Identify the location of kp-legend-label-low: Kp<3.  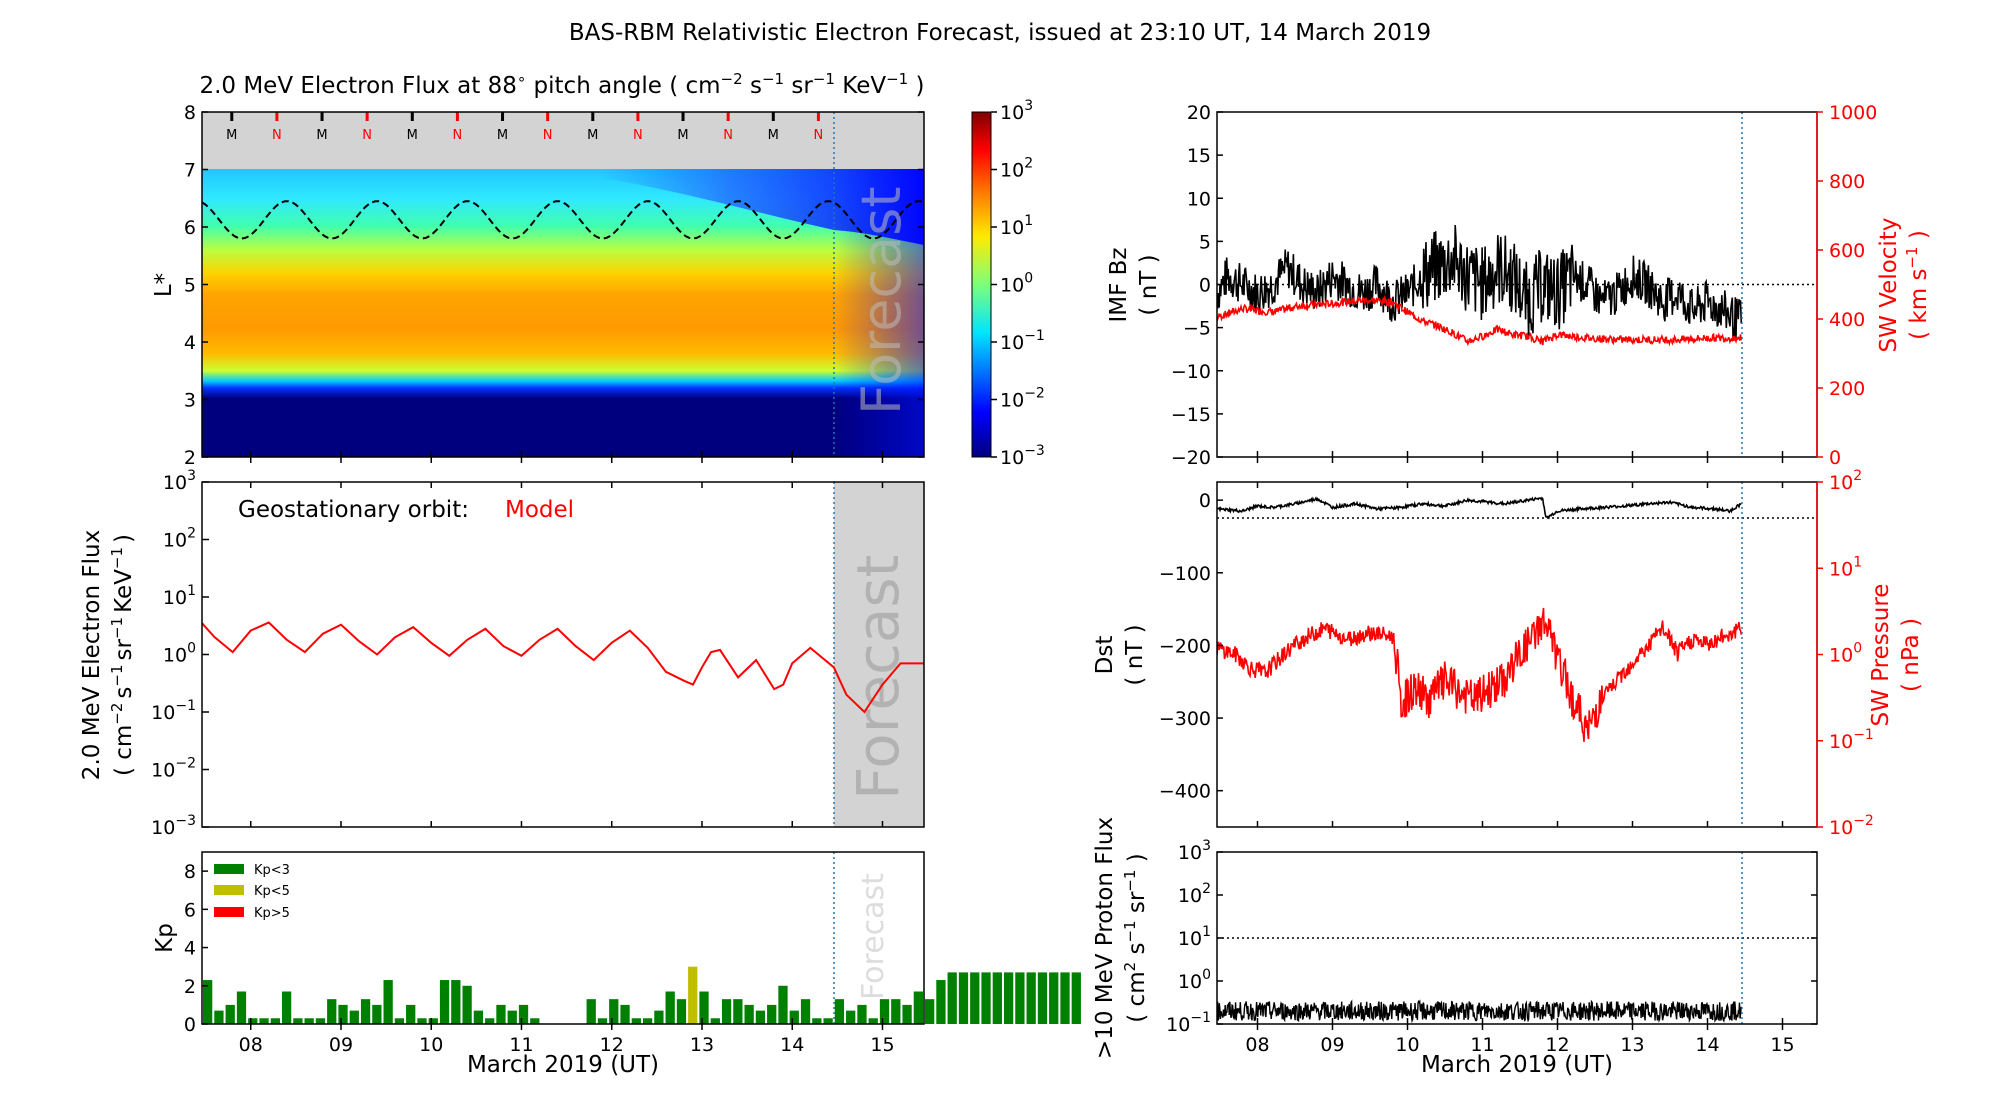
(272, 870).